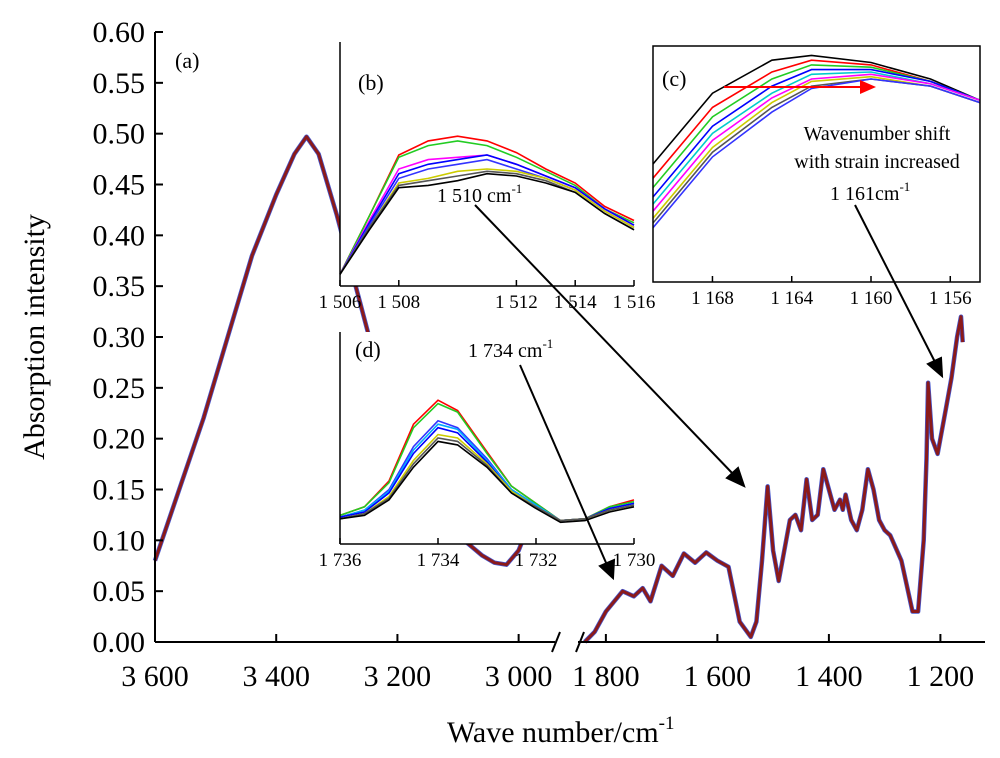 The height and width of the screenshot is (758, 1000). Describe the element at coordinates (607, 569) in the screenshot. I see `arrow-1734-head` at that location.